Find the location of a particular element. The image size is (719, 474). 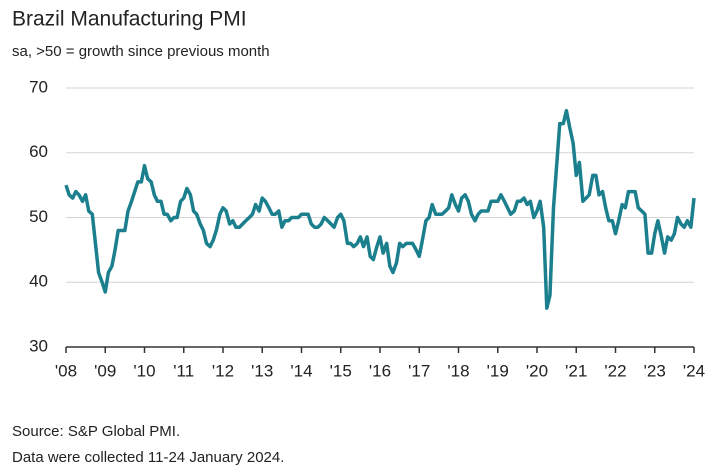

x-tick-label: '12 is located at coordinates (223, 370).